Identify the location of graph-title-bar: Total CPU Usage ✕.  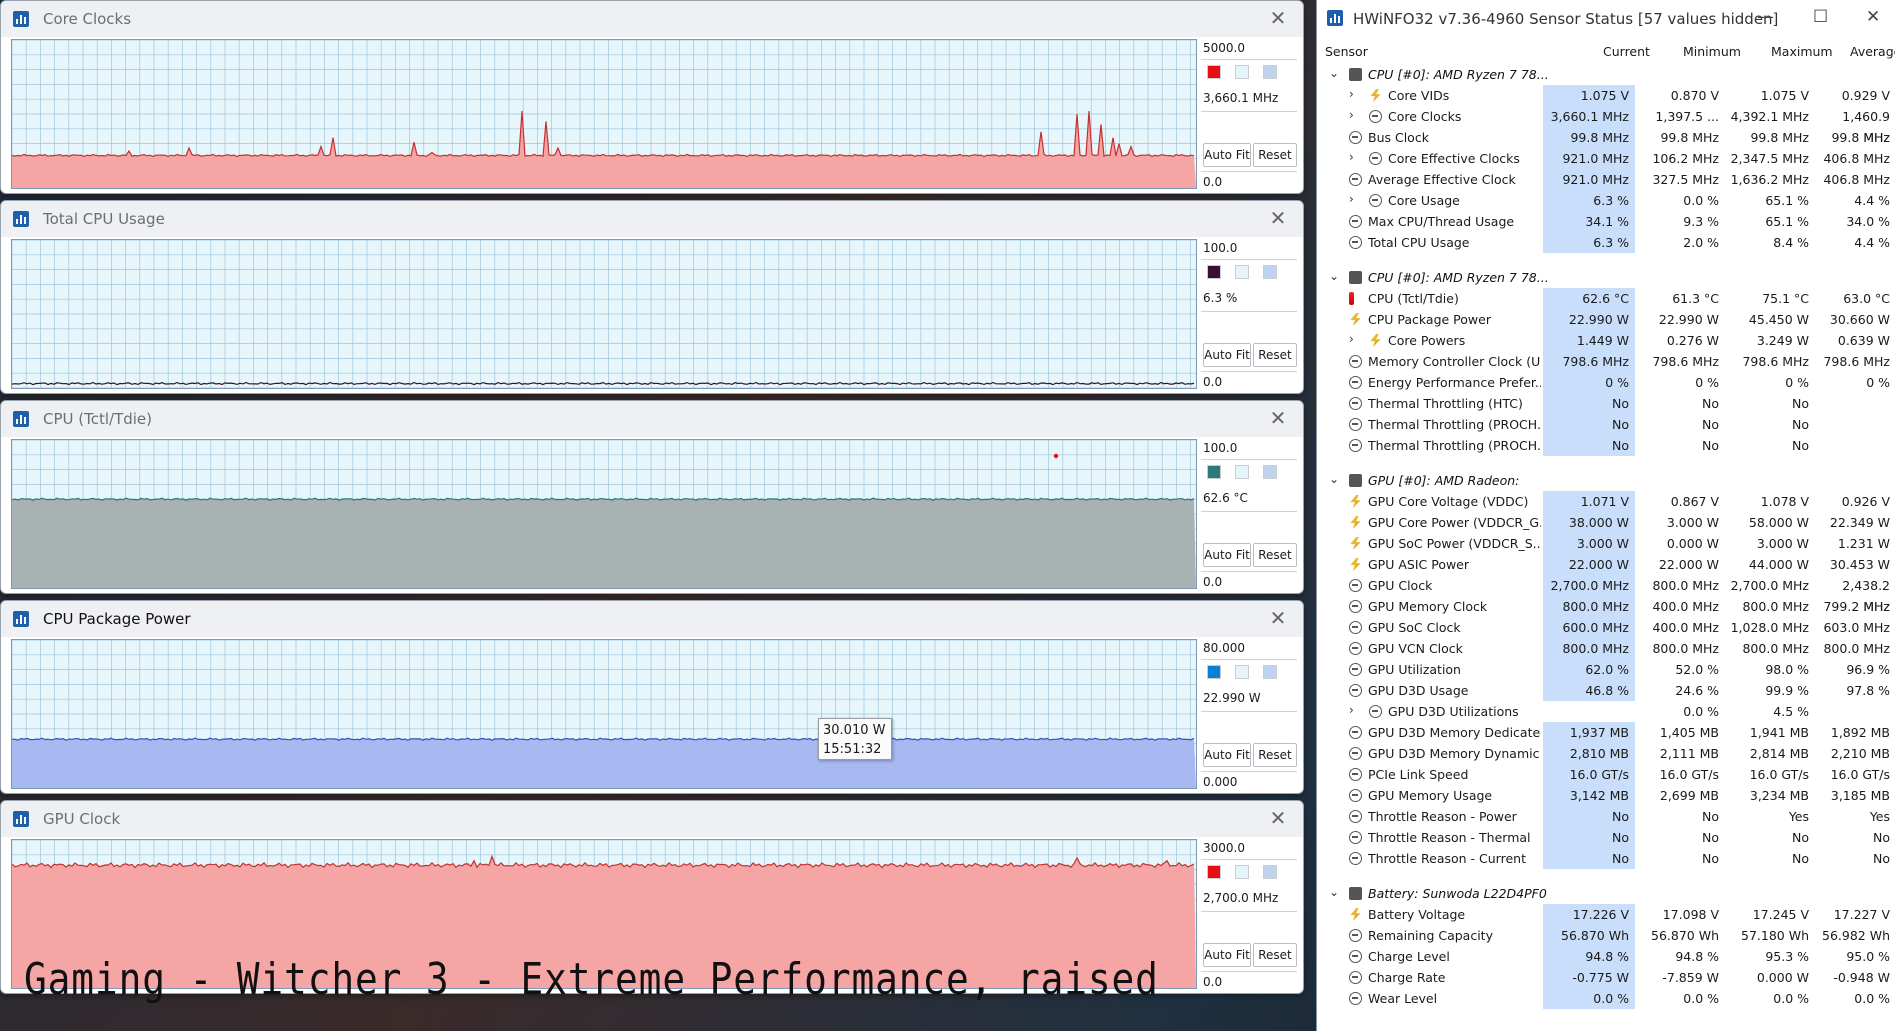
(652, 219).